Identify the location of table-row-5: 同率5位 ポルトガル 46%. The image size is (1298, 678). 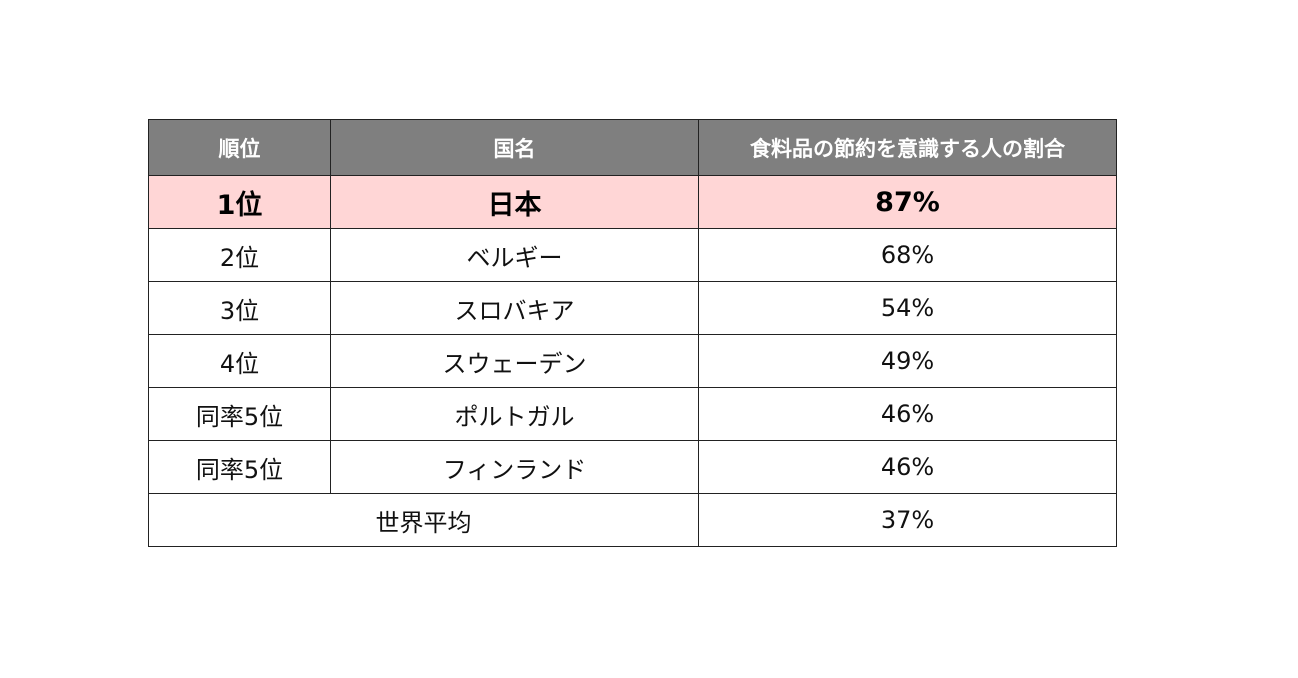
(632, 414).